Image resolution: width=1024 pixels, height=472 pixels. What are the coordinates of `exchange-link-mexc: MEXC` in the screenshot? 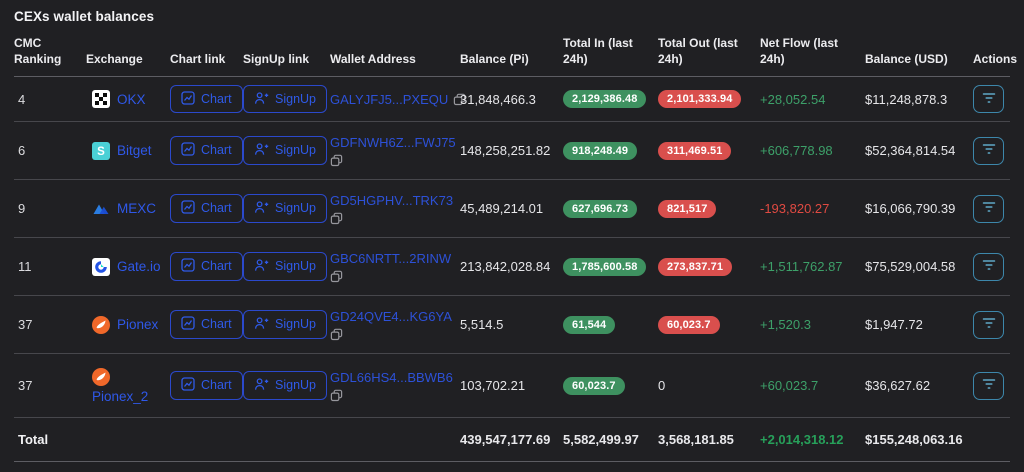 It's located at (128, 209).